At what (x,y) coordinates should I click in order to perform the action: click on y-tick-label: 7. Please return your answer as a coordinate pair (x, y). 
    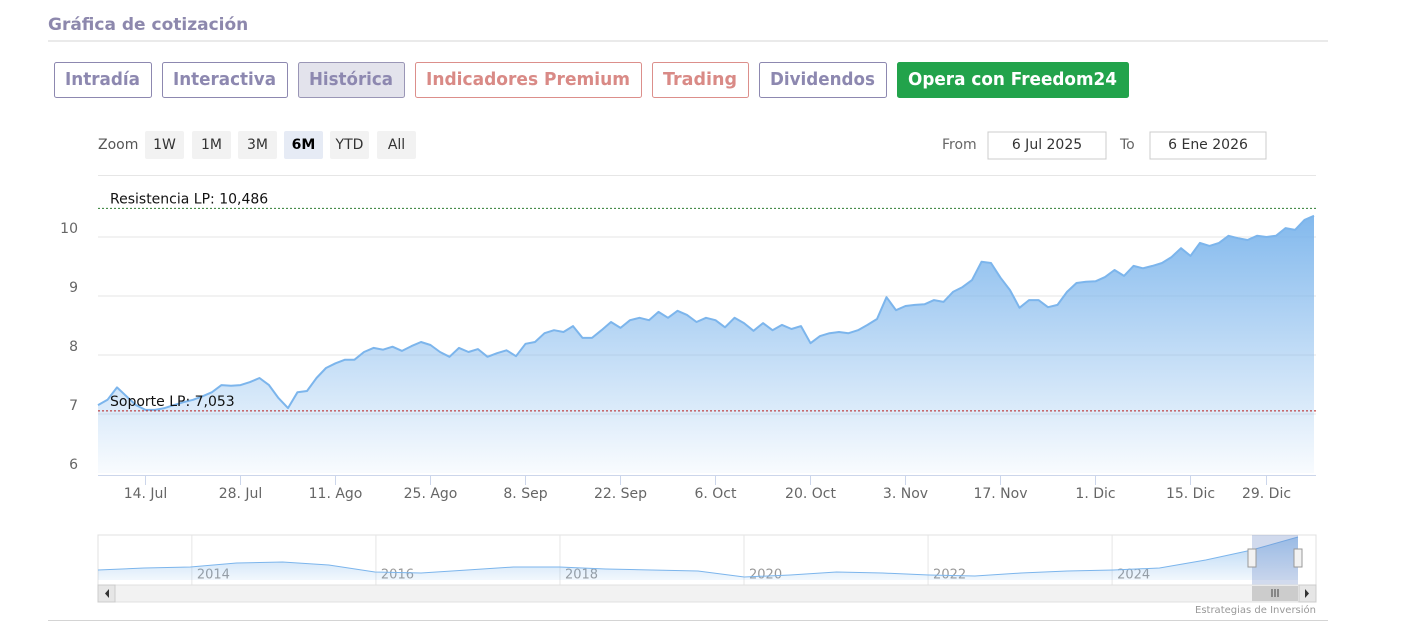
    Looking at the image, I should click on (73, 406).